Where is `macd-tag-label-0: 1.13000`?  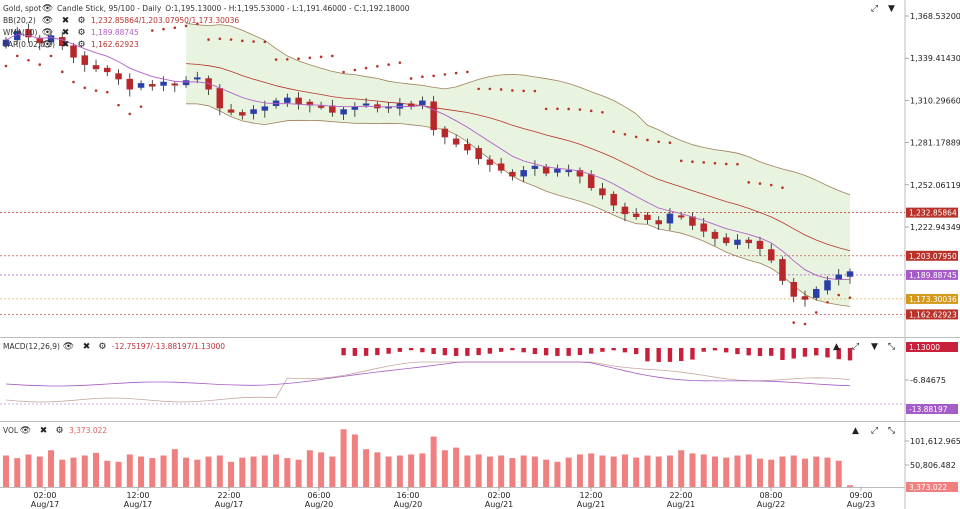
macd-tag-label-0: 1.13000 is located at coordinates (924, 347).